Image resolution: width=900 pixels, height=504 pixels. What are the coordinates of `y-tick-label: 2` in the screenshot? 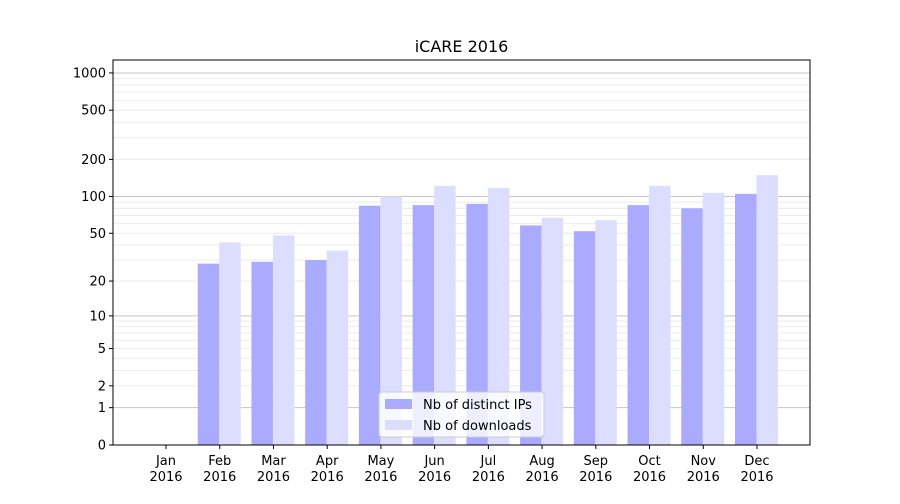 It's located at (102, 386).